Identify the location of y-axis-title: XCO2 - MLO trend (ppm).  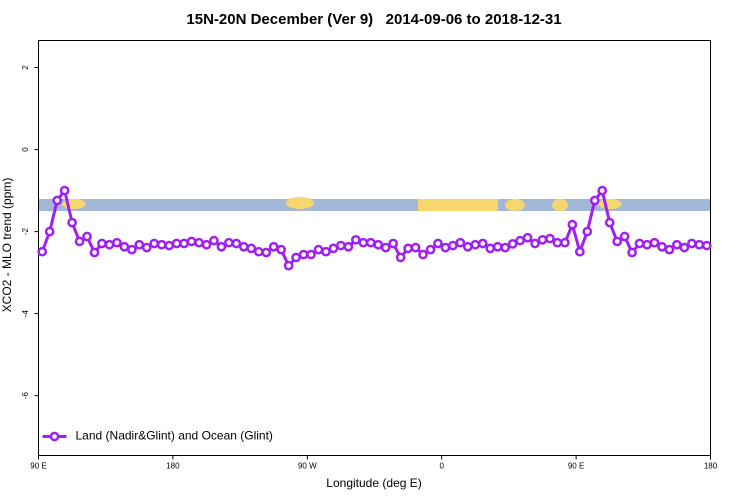
(7, 245).